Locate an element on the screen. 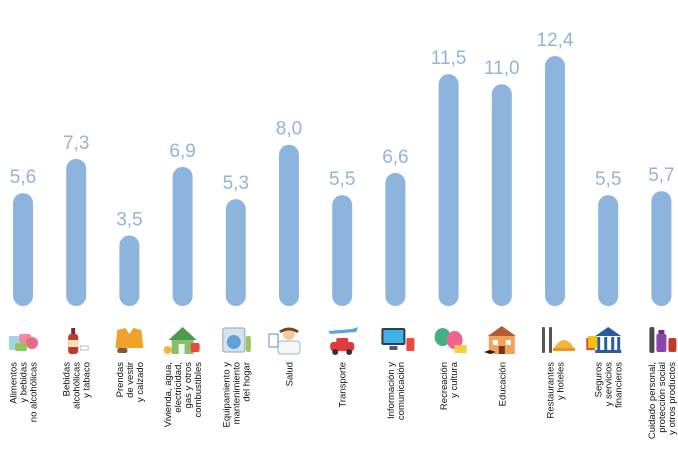  data-label: 6,9 is located at coordinates (182, 151).